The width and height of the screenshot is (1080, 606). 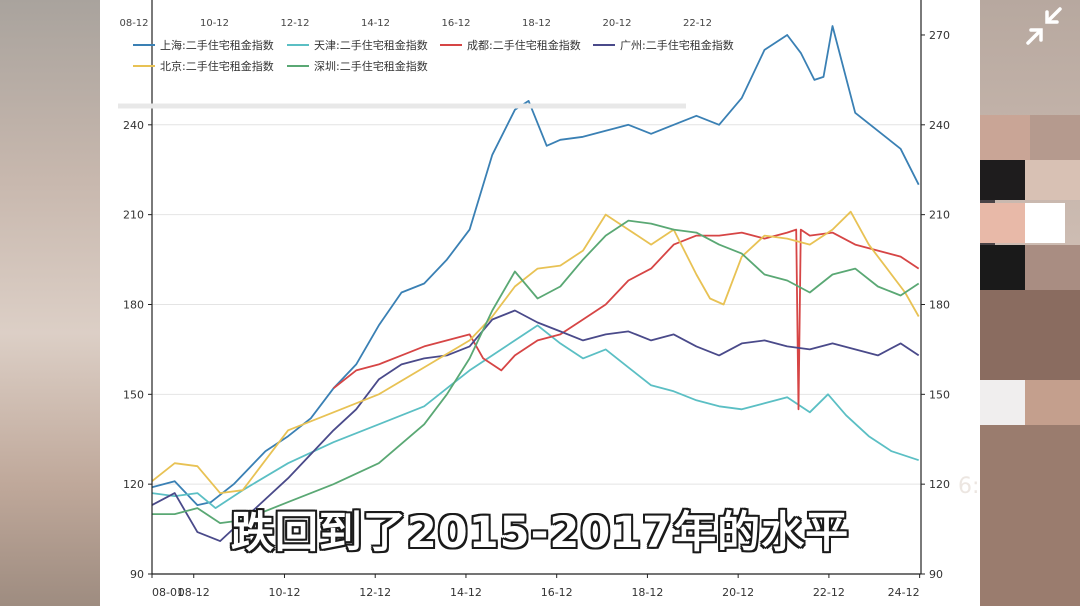 What do you see at coordinates (133, 23) in the screenshot?
I see `top-tick-label: 08-12` at bounding box center [133, 23].